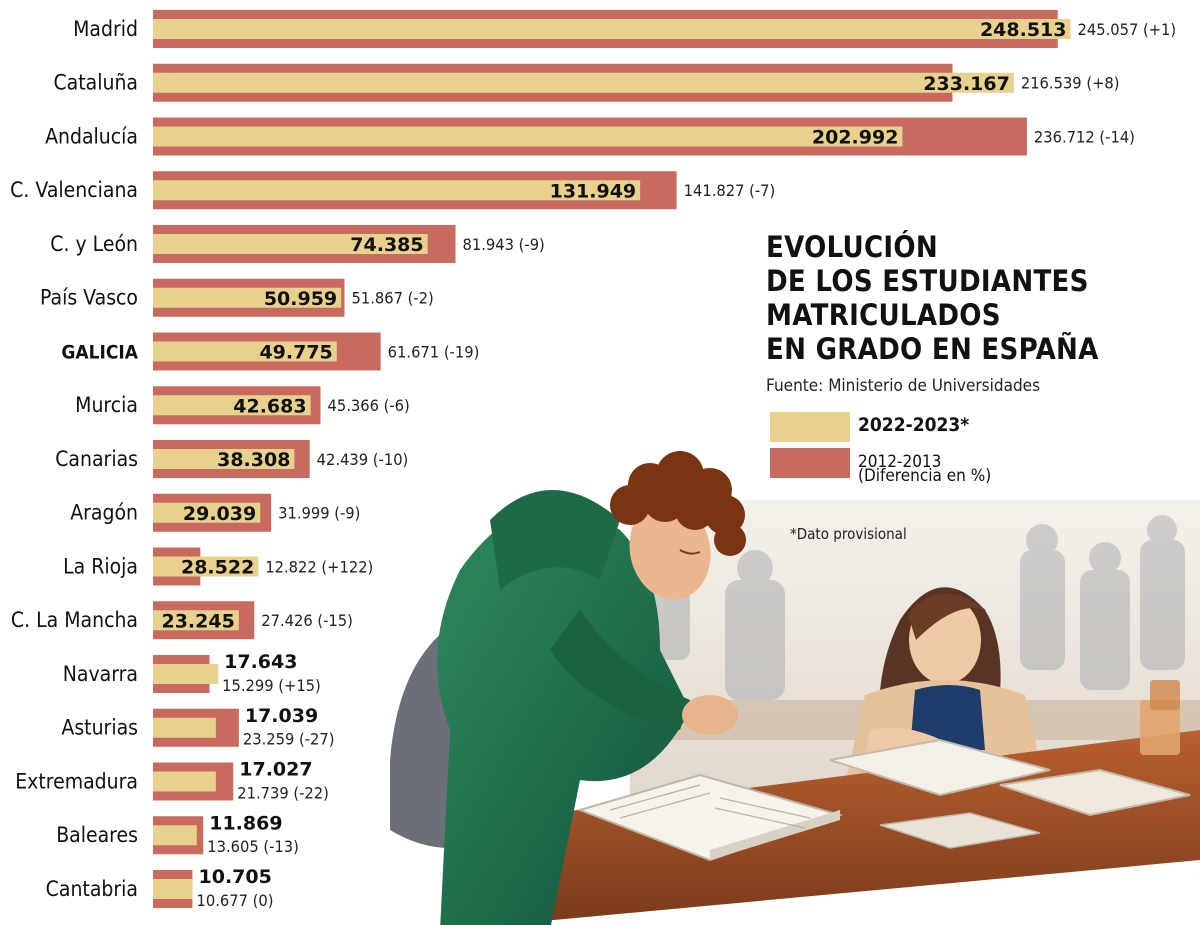 The height and width of the screenshot is (925, 1200). Describe the element at coordinates (99, 727) in the screenshot. I see `category-label: Asturias` at that location.